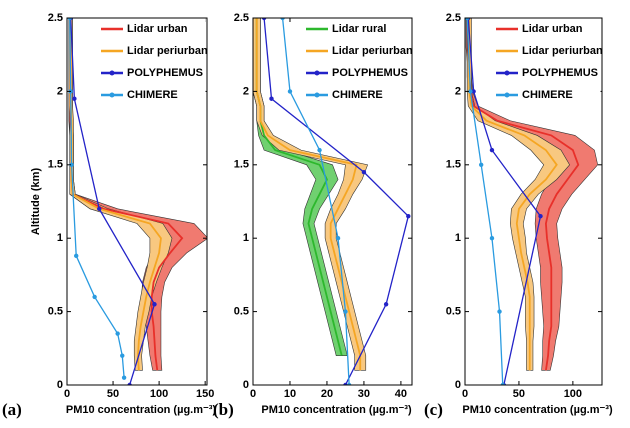  I want to click on legend-label: Lidar rural, so click(359, 29).